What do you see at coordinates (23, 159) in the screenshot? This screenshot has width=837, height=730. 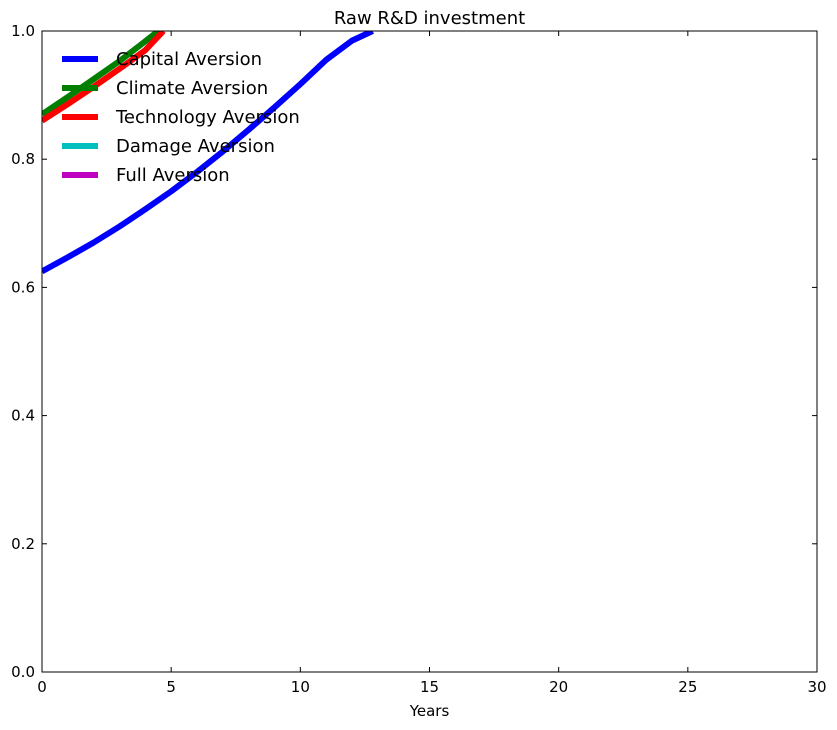 I see `y-tick-label: 0.8` at bounding box center [23, 159].